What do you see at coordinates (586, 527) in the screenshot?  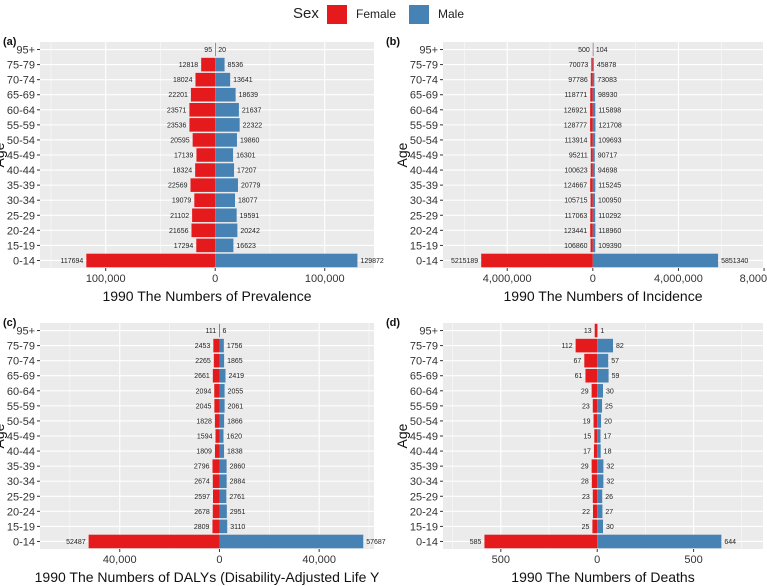 I see `data-label-female: 25` at bounding box center [586, 527].